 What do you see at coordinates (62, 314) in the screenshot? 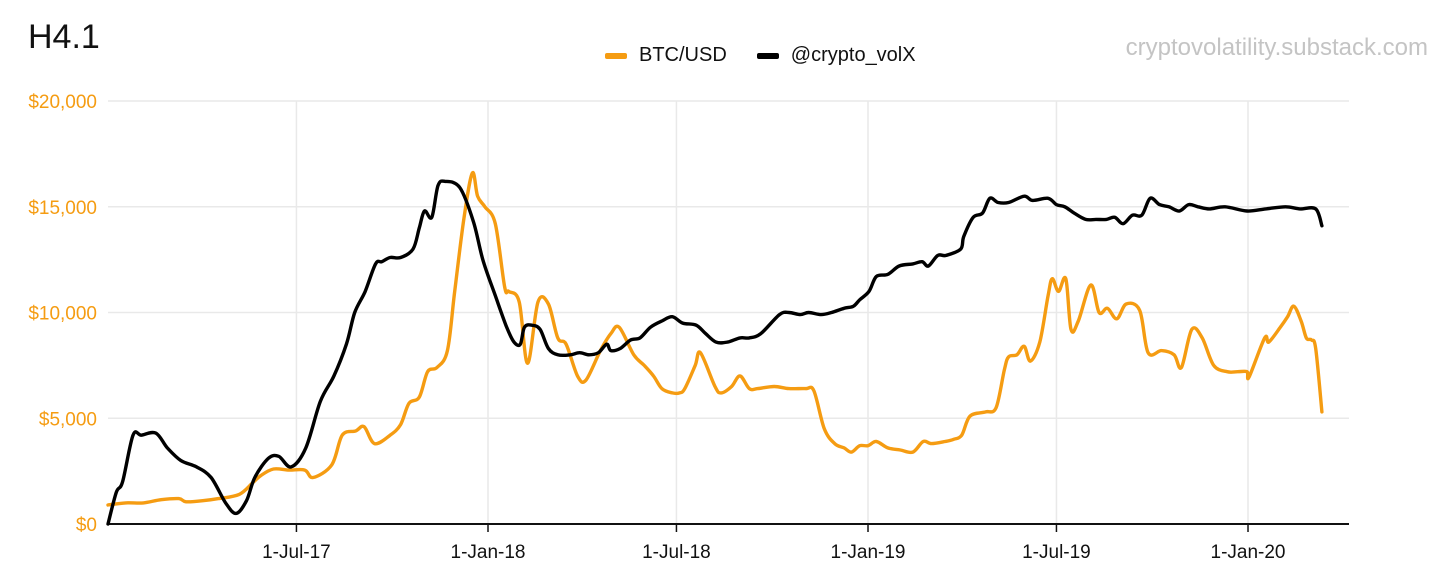
I see `y-tick-label: $10,000` at bounding box center [62, 314].